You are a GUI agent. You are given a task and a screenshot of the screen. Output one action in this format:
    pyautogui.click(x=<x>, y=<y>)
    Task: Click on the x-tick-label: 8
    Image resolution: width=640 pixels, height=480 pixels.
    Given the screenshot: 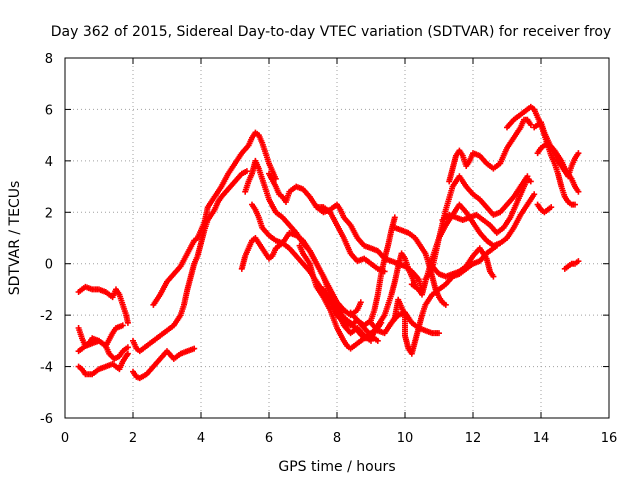 What is the action you would take?
    pyautogui.click(x=337, y=438)
    